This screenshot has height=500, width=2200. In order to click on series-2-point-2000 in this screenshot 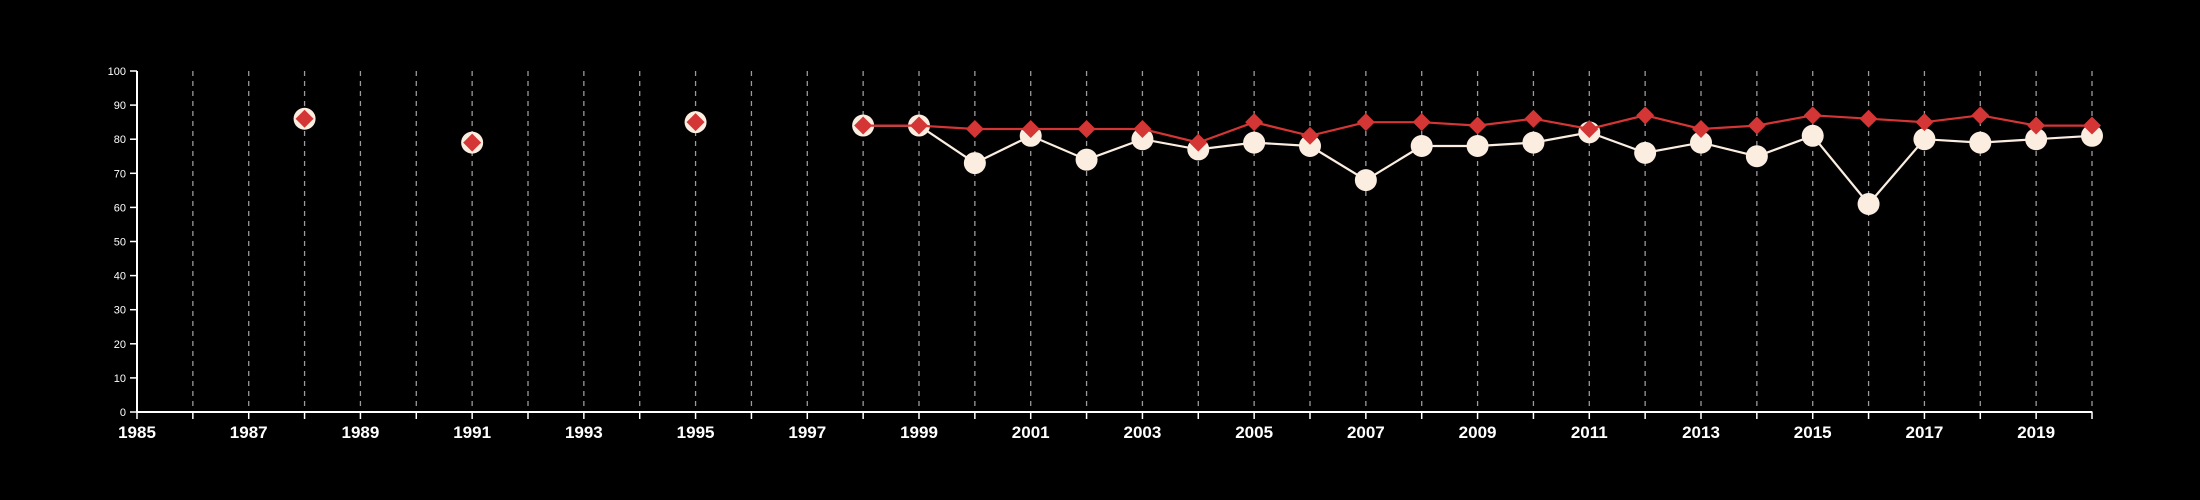, I will do `click(974, 128)`.